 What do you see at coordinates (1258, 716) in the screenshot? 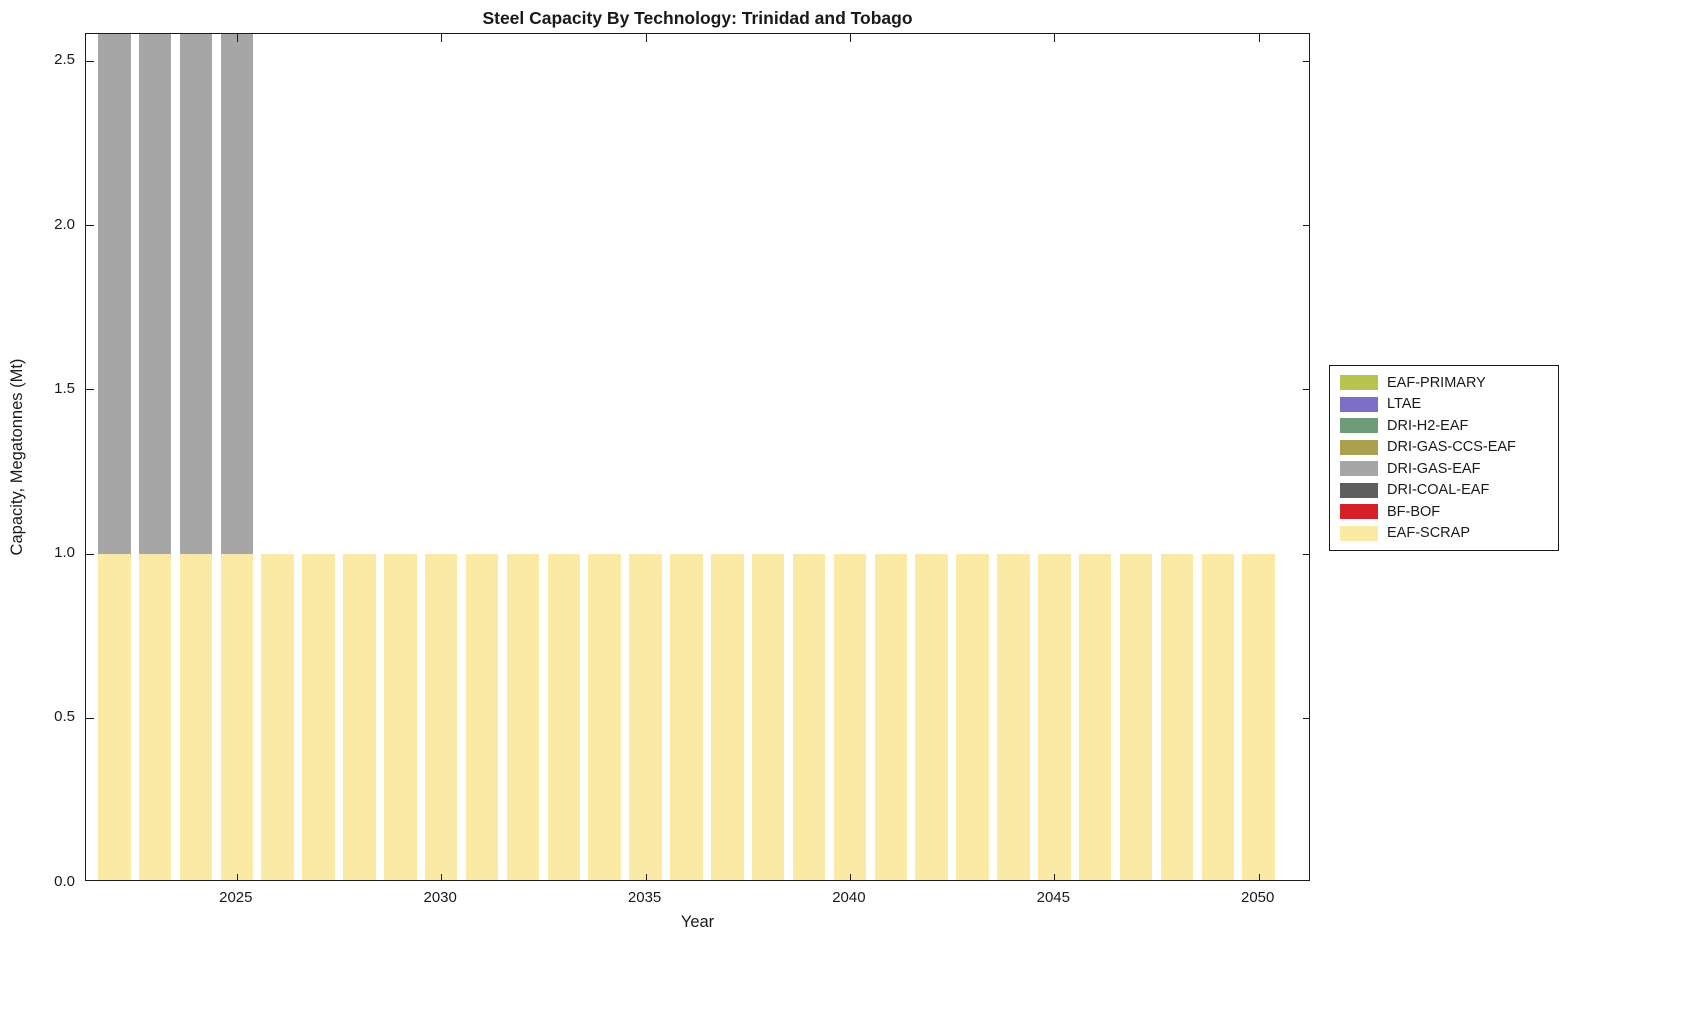
I see `bar-segment-eaf-scrap-2050` at bounding box center [1258, 716].